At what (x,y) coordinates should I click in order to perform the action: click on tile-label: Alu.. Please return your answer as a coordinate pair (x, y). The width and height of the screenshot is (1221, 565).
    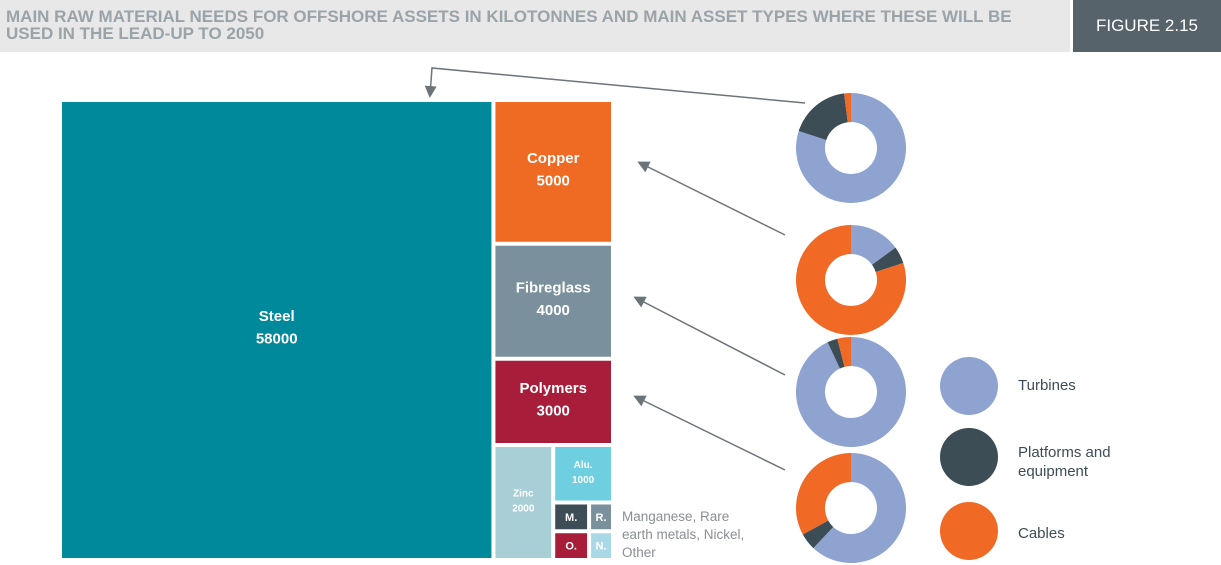
    Looking at the image, I should click on (583, 465).